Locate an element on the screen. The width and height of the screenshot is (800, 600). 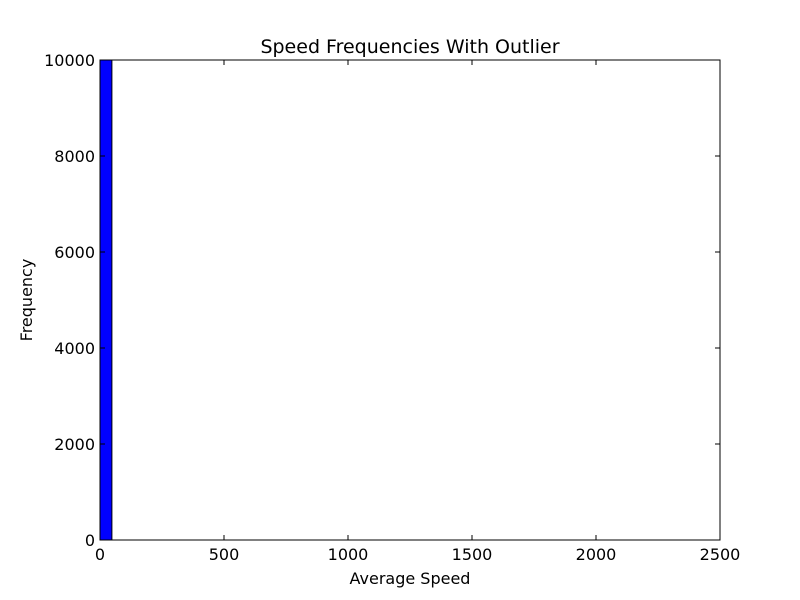
y-tick-label-4: 8000 is located at coordinates (74, 156).